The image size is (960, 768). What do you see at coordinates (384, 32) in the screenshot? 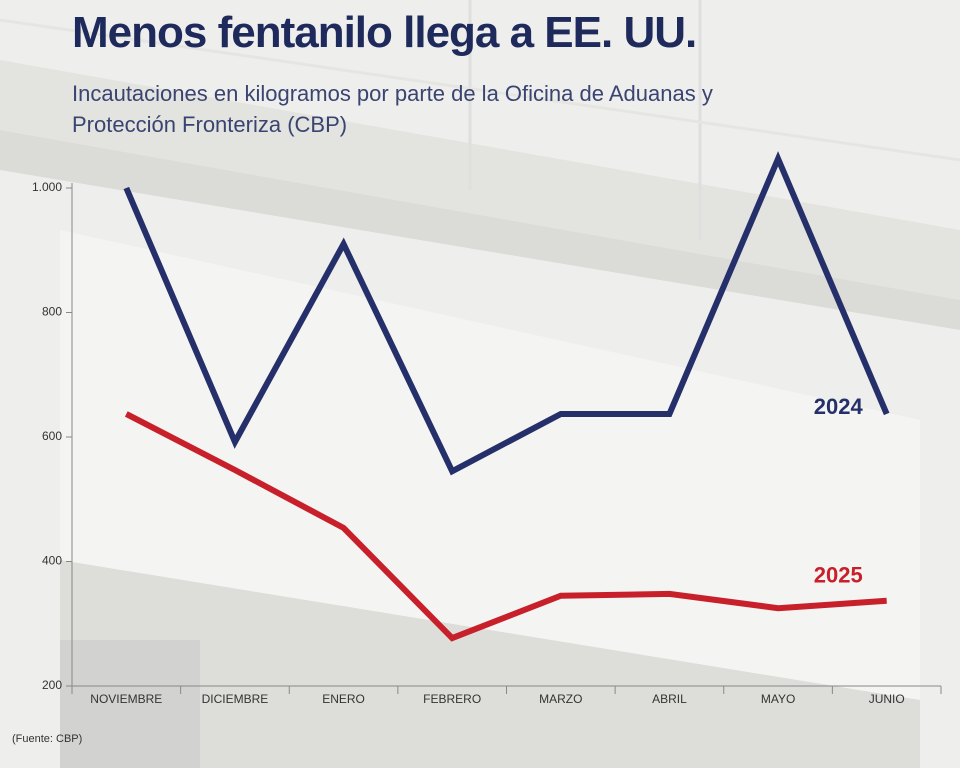
I see `chart-title: Menos fentanilo llega a EE. UU.` at bounding box center [384, 32].